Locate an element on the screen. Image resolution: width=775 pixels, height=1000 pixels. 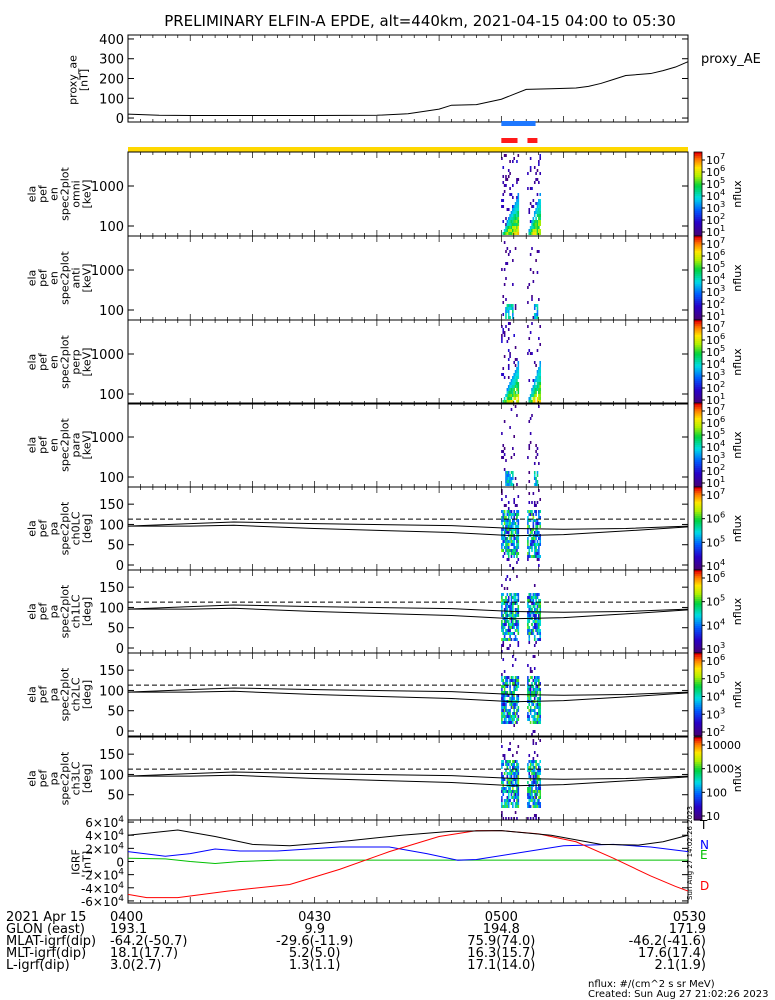
colorbar-tick-label: 10⁷ is located at coordinates (715, 159).